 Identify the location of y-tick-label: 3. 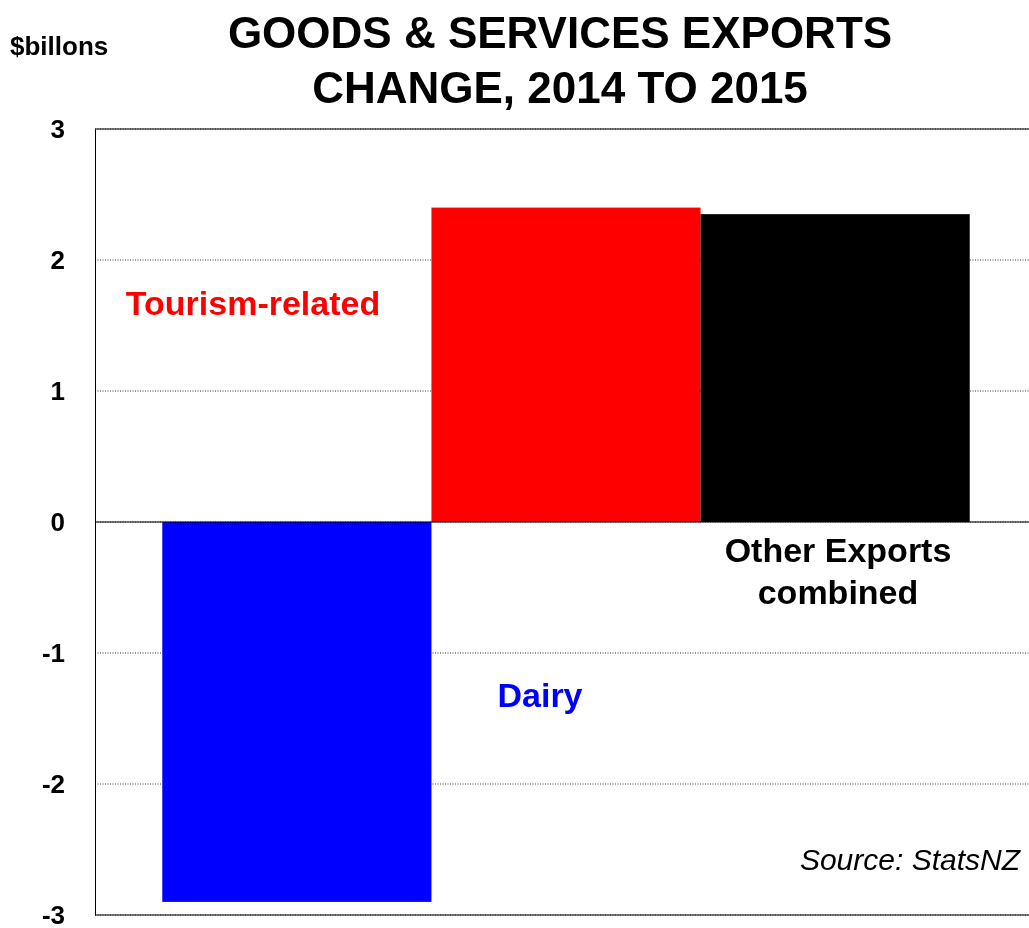
(57, 128).